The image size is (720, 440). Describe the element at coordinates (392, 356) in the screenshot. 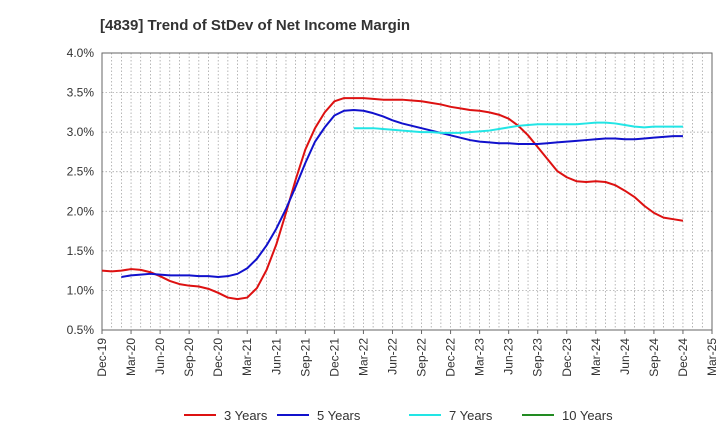

I see `x-tick-label: Jun-22` at that location.